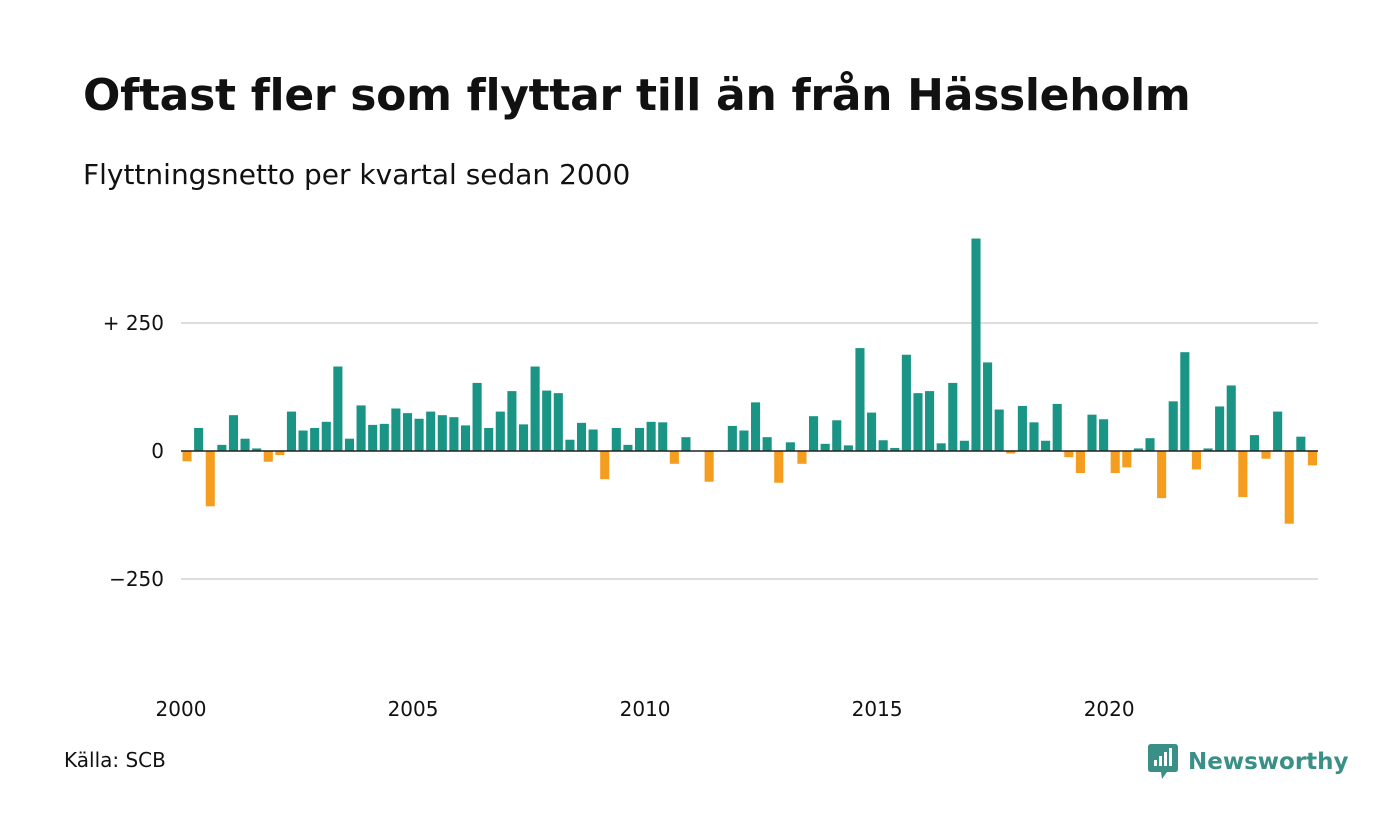 The height and width of the screenshot is (840, 1400). Describe the element at coordinates (136, 579) in the screenshot. I see `y-tick-label: −250` at that location.